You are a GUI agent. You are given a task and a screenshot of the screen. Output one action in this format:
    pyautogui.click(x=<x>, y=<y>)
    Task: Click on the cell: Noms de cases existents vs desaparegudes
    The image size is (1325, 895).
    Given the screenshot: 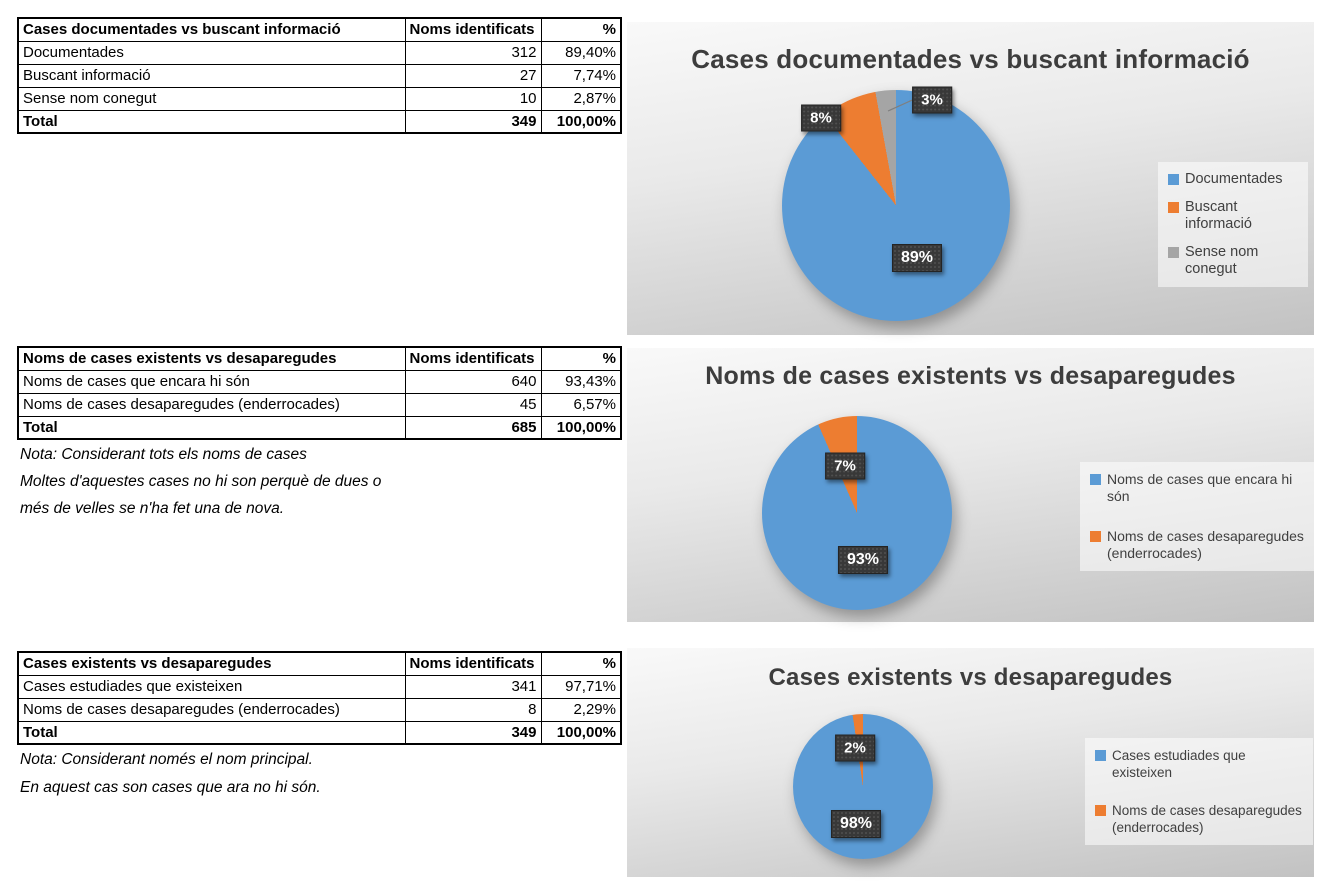 What is the action you would take?
    pyautogui.click(x=211, y=358)
    